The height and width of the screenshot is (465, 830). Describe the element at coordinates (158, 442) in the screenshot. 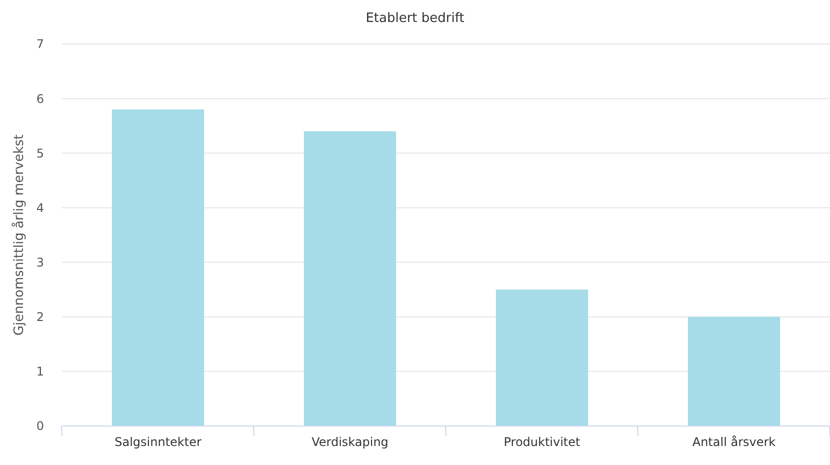

I see `x-tick-label: Salgsinntekter` at that location.